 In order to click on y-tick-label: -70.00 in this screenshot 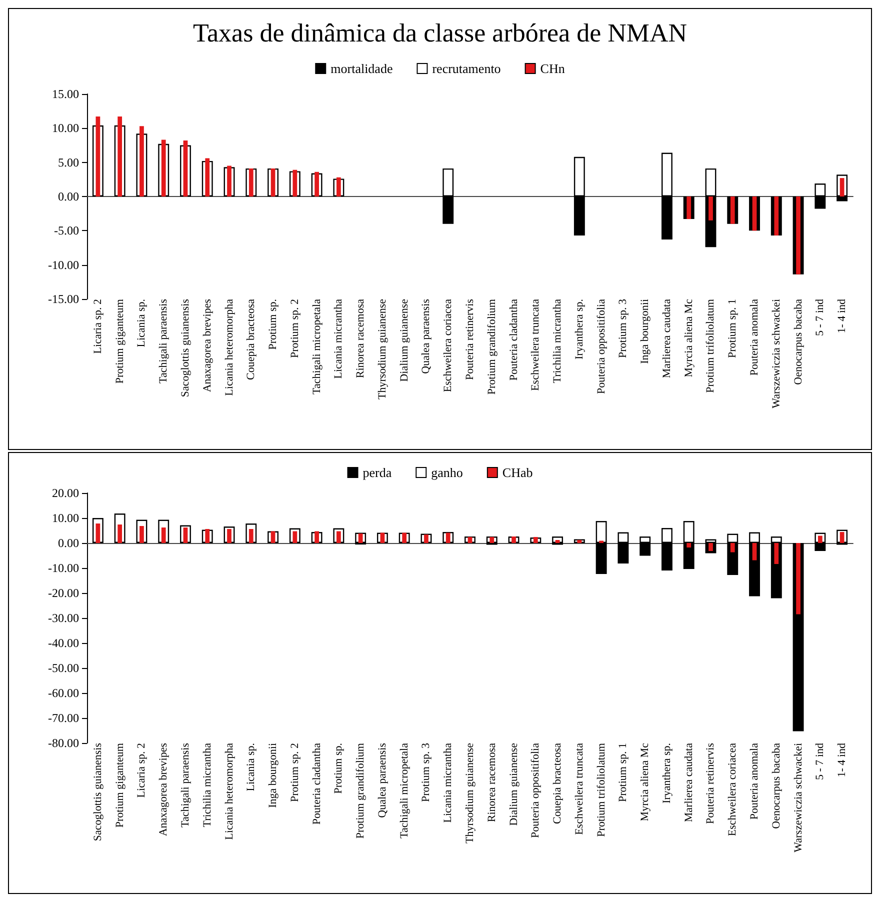, I will do `click(63, 718)`.